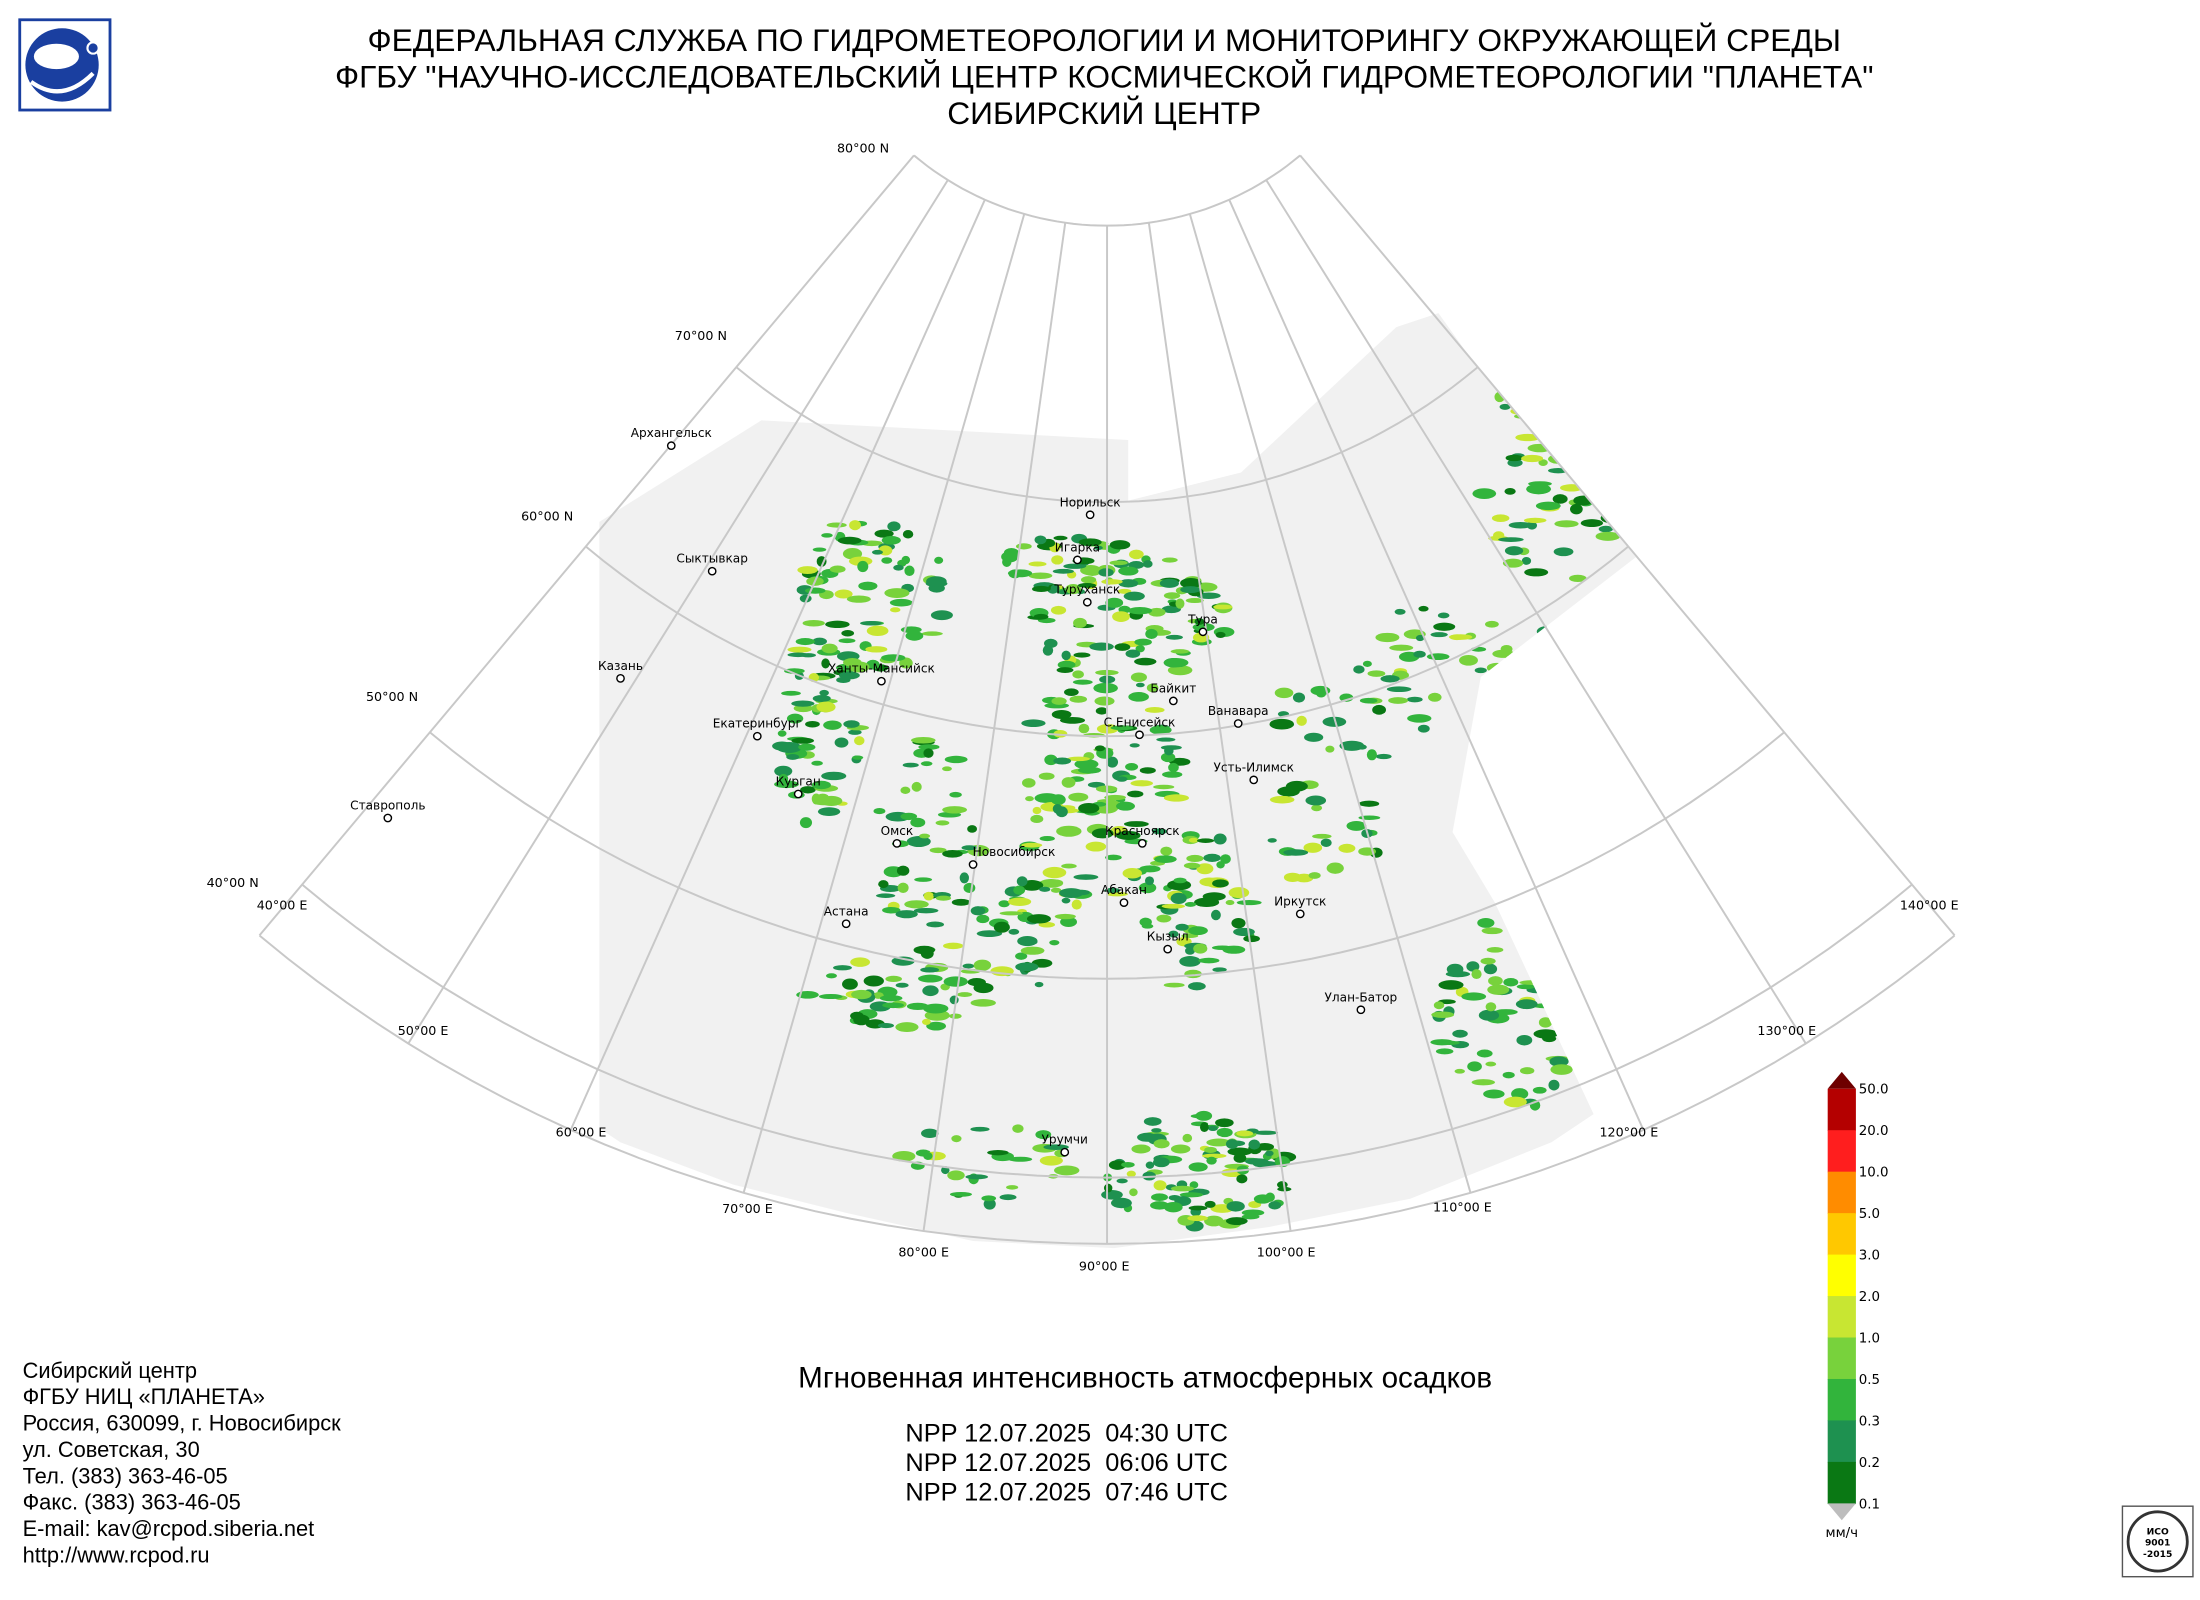 Image resolution: width=2200 pixels, height=1600 pixels. What do you see at coordinates (1361, 997) in the screenshot?
I see `city-label: Улан-Батор` at bounding box center [1361, 997].